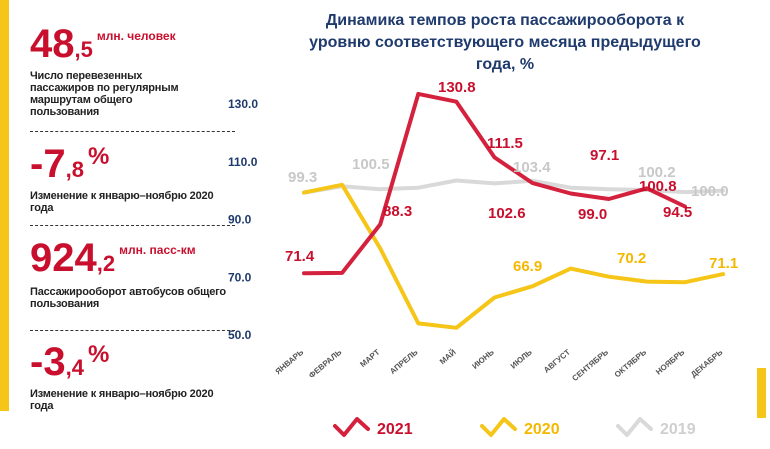 The image size is (770, 449). I want to click on x-tick-label: ФЕВРАЛЬ, so click(325, 363).